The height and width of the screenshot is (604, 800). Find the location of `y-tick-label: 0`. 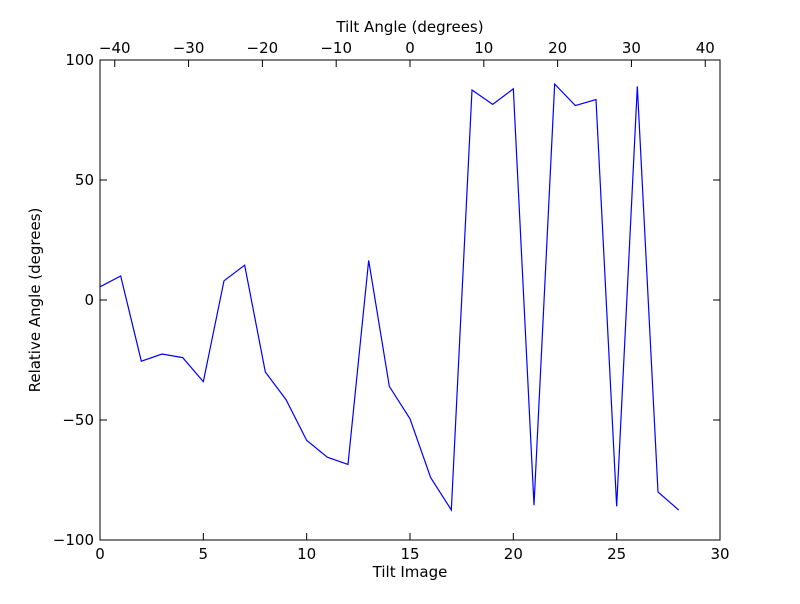

y-tick-label: 0 is located at coordinates (89, 300).